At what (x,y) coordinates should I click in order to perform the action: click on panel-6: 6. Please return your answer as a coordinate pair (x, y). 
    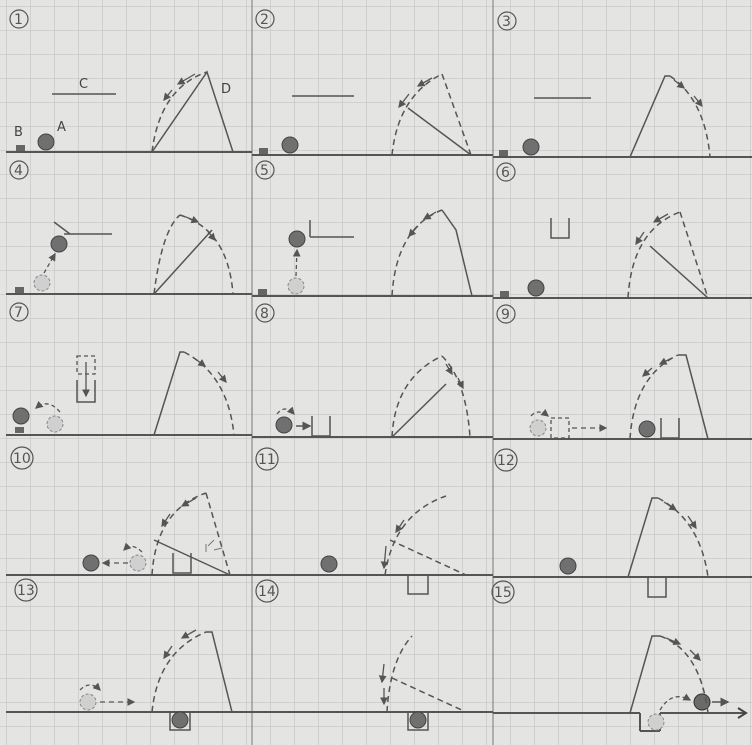
    Looking at the image, I should click on (622, 230).